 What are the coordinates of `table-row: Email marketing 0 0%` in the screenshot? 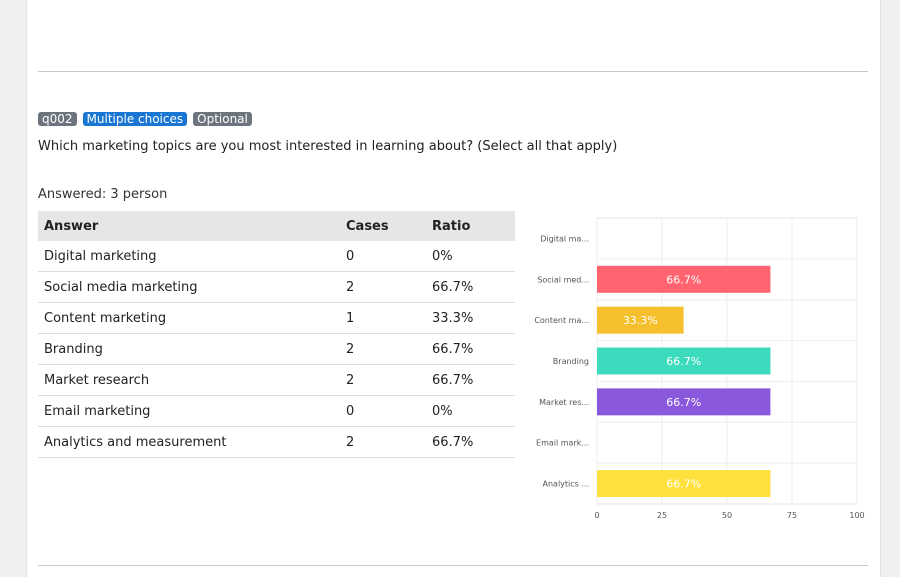 It's located at (276, 411).